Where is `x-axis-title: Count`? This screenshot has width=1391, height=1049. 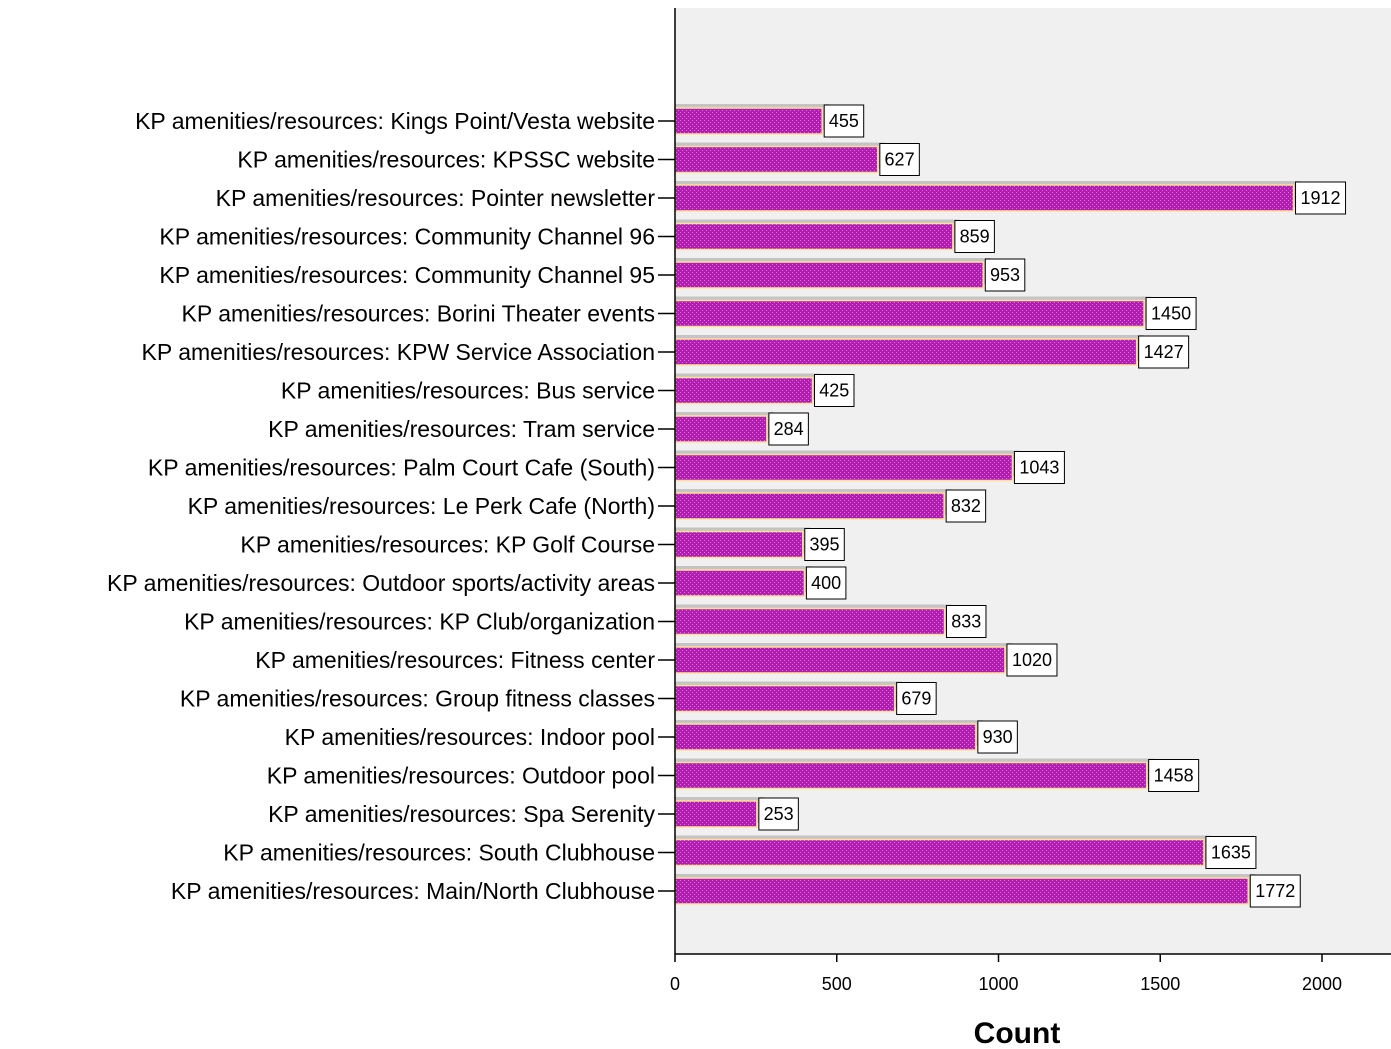 x-axis-title: Count is located at coordinates (1017, 1033).